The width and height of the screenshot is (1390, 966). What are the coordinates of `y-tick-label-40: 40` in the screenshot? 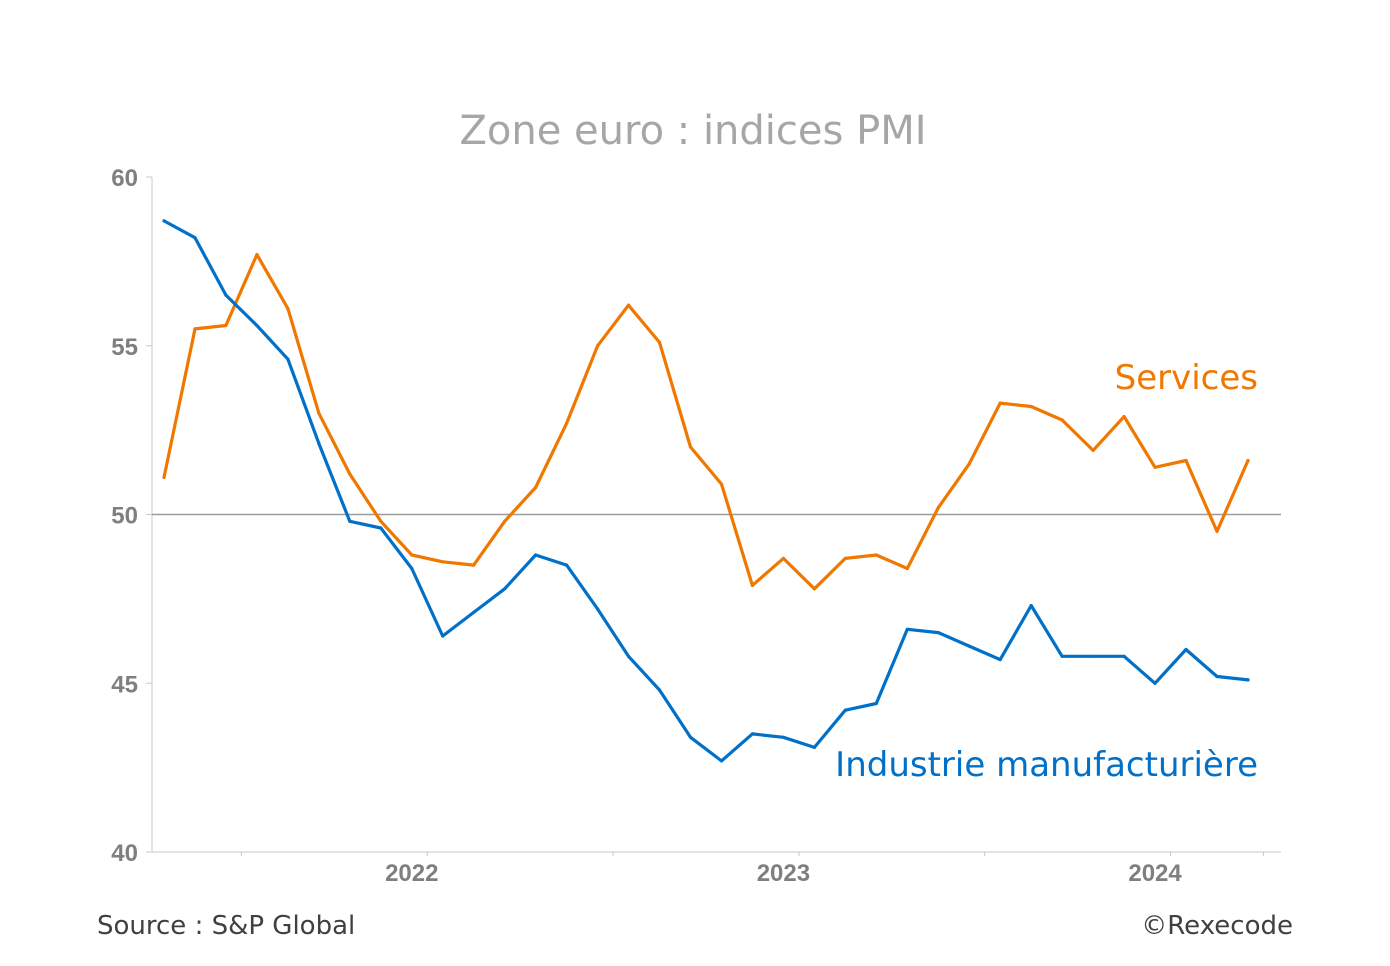 It's located at (124, 853).